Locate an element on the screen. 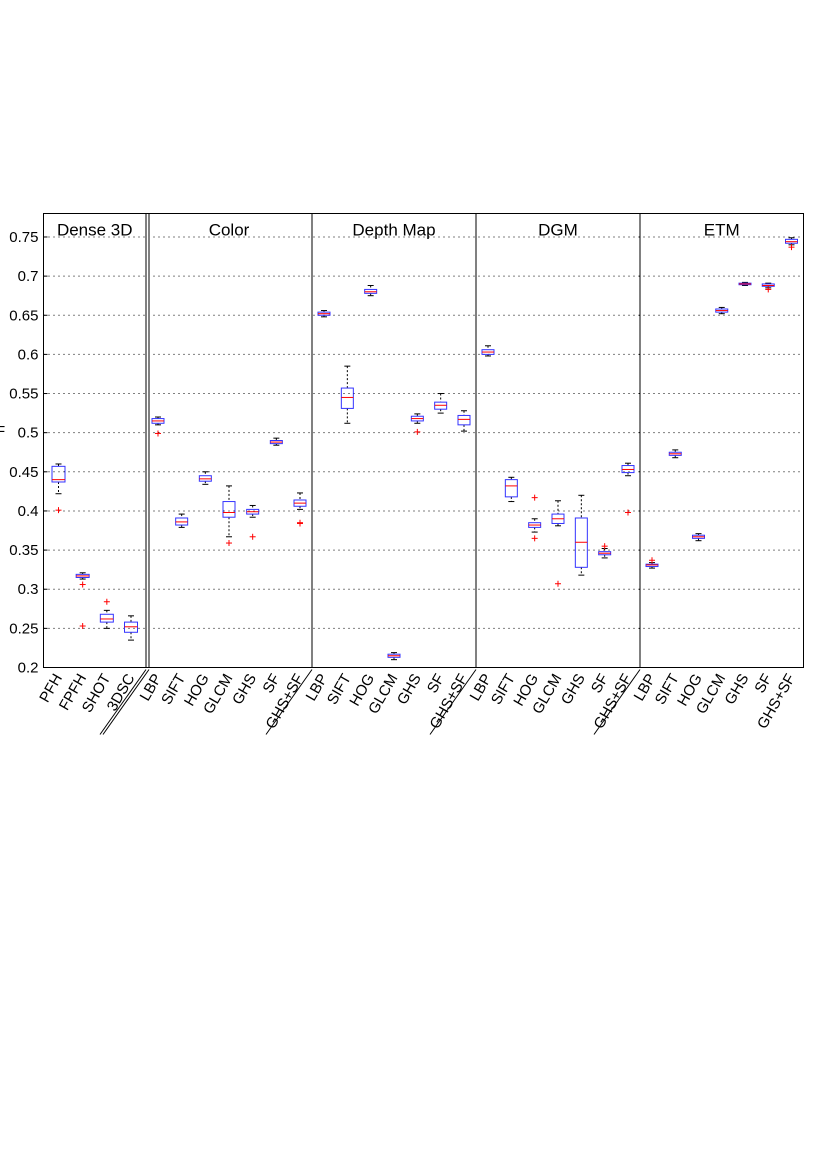 The height and width of the screenshot is (1150, 814). y-tick-label: 0.65 is located at coordinates (23, 315).